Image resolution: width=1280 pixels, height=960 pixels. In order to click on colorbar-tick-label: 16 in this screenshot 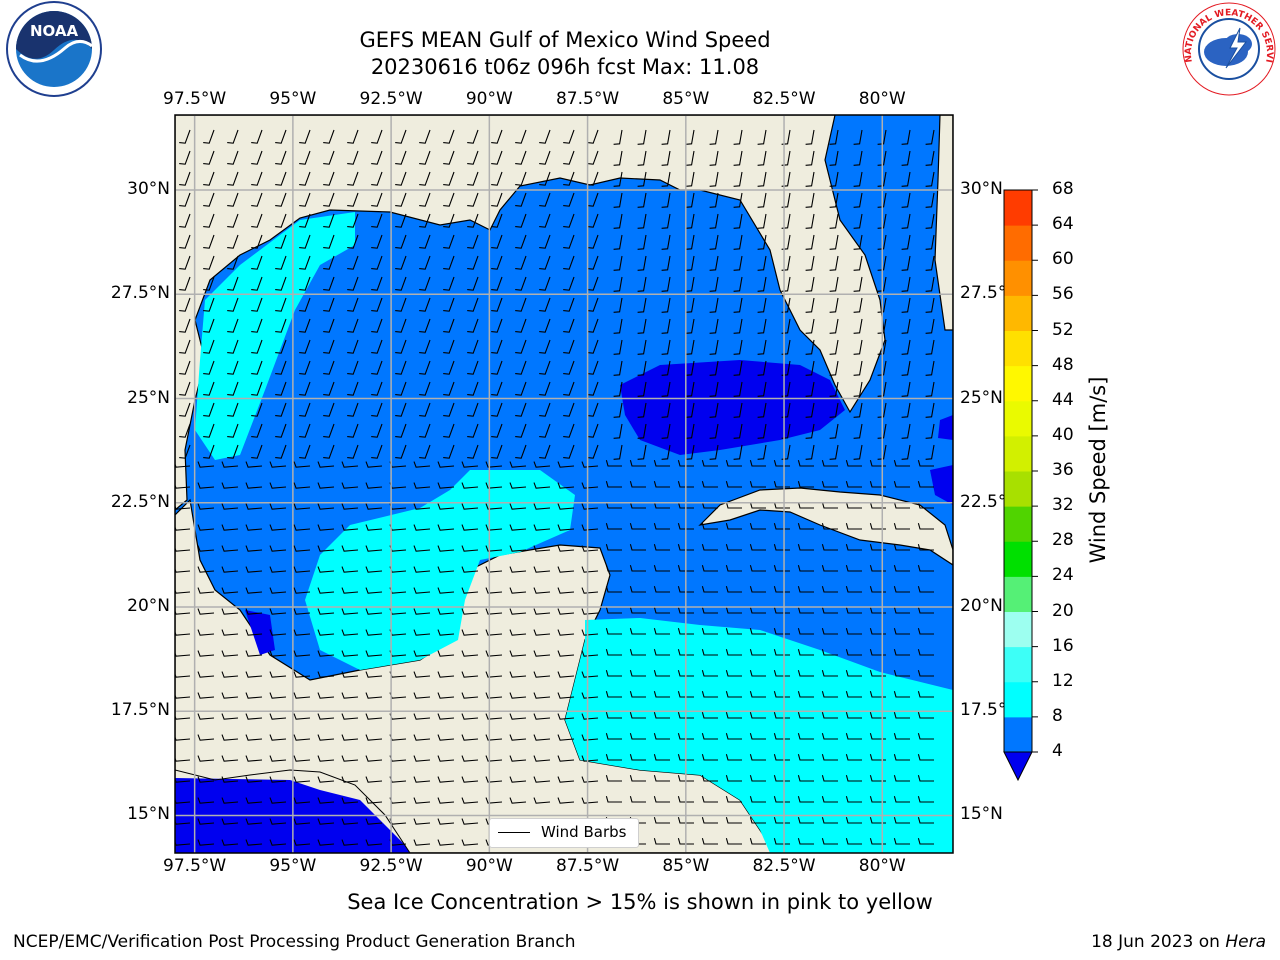, I will do `click(1063, 645)`.